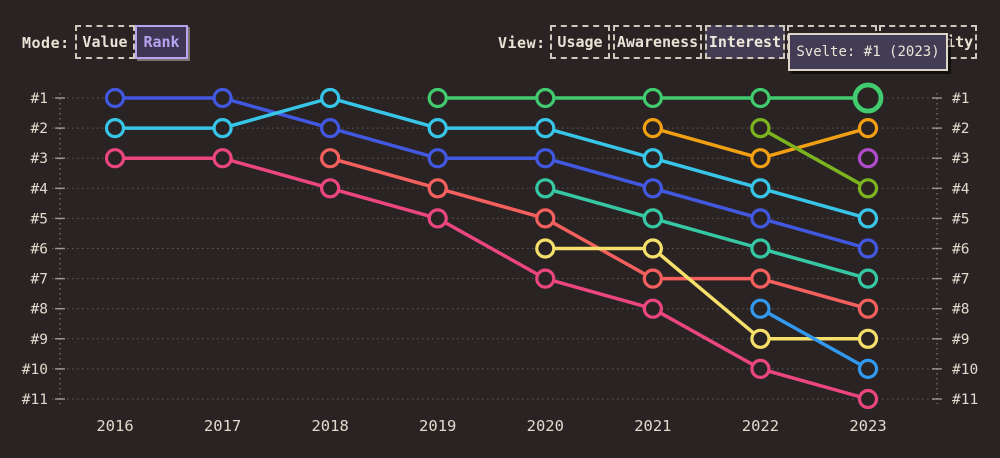 The height and width of the screenshot is (458, 1000). I want to click on rank-label-left: #5, so click(39, 219).